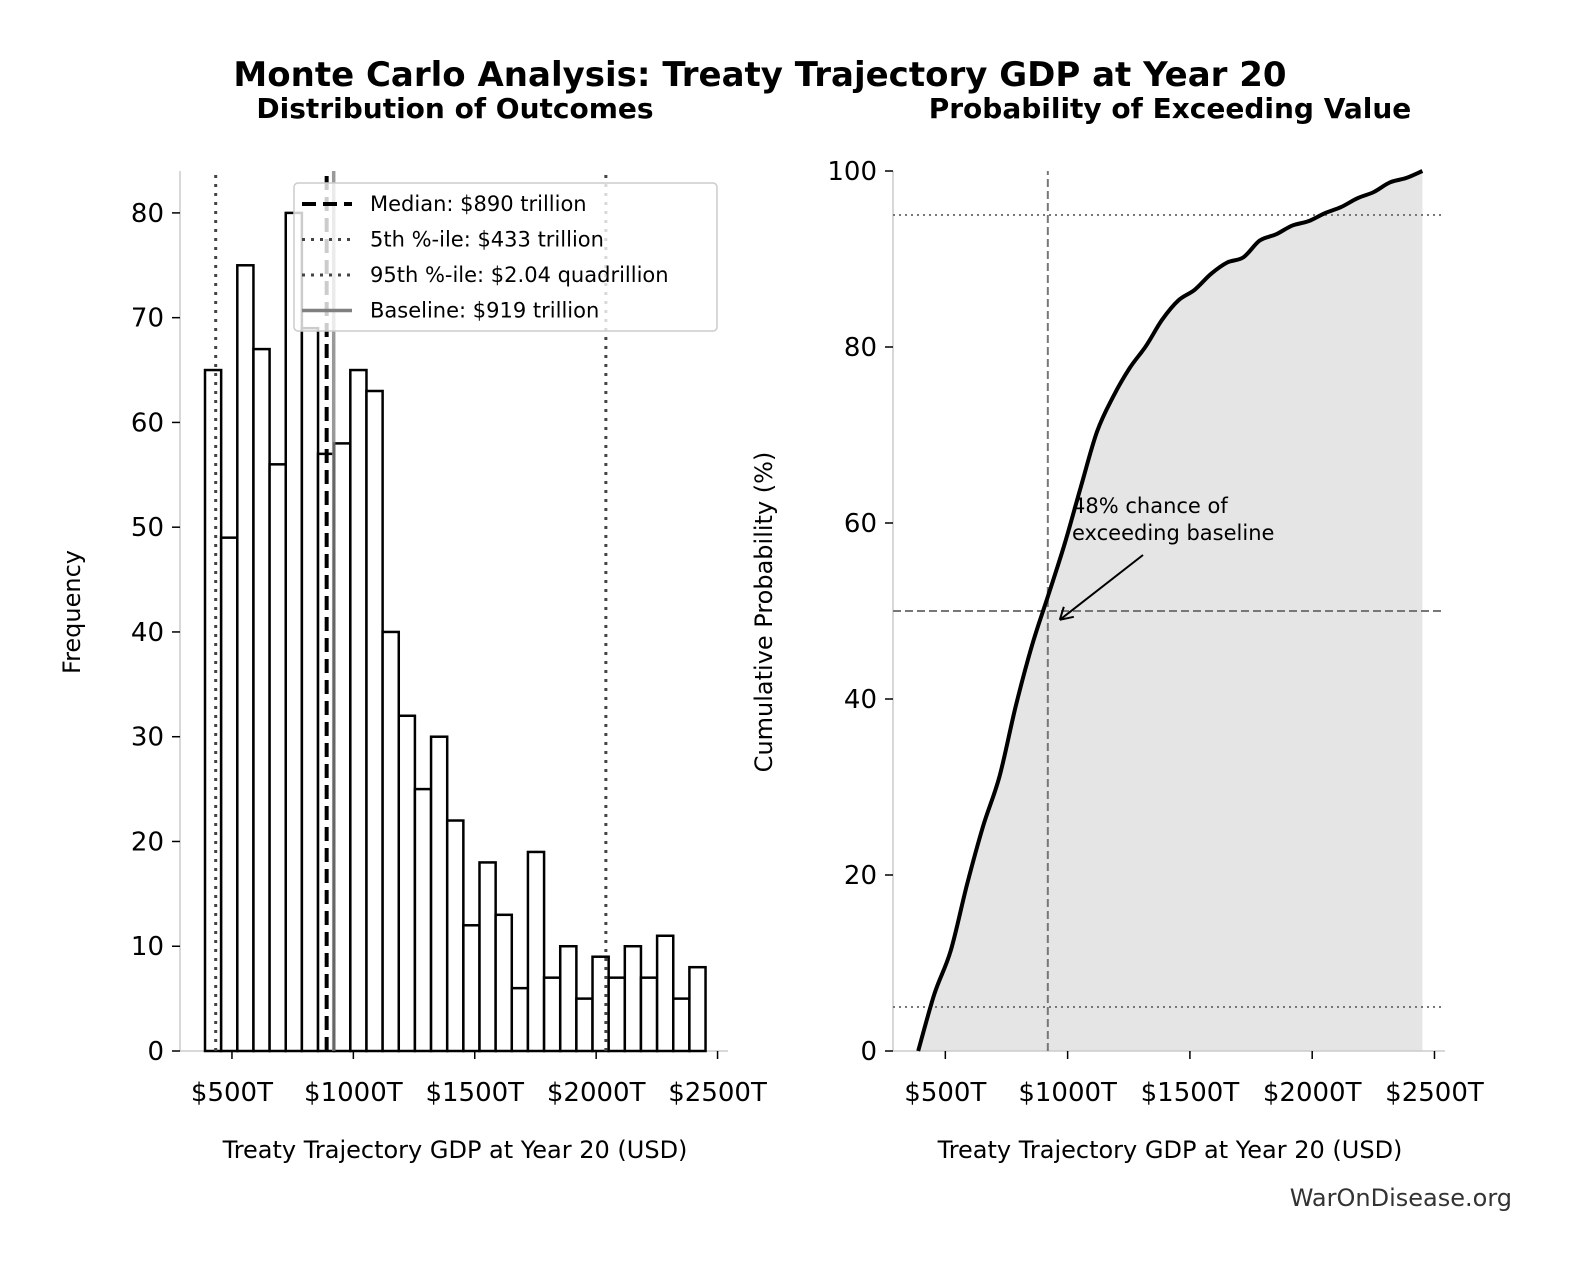 This screenshot has width=1580, height=1280. Describe the element at coordinates (147, 423) in the screenshot. I see `hist-y-tick-label: 60` at that location.